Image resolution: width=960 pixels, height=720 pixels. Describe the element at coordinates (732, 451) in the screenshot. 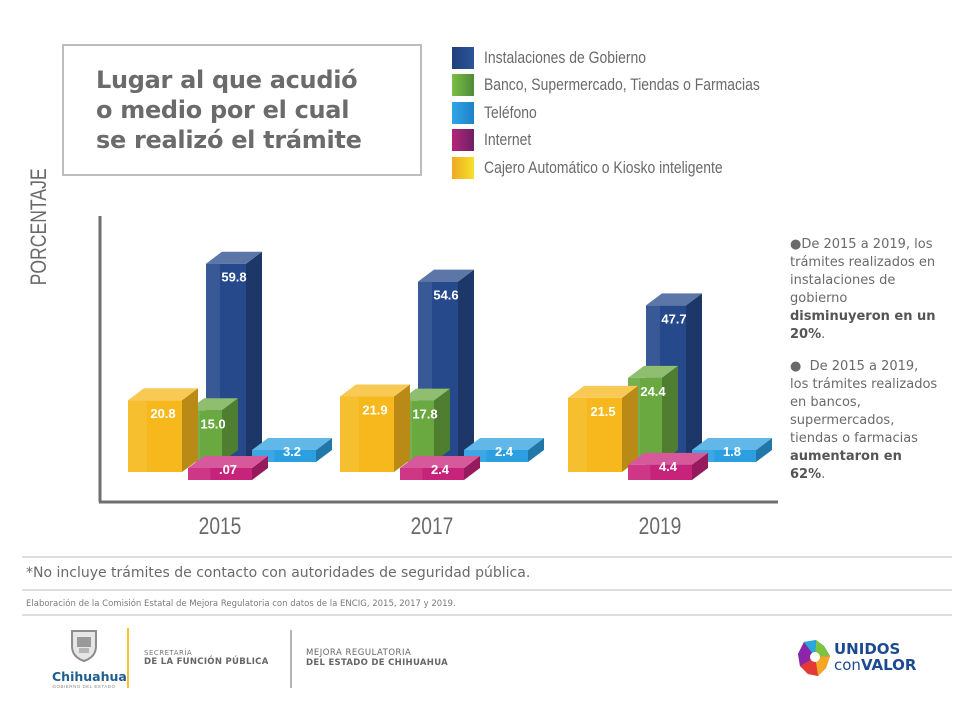

I see `bar-value-label: 1.8` at that location.